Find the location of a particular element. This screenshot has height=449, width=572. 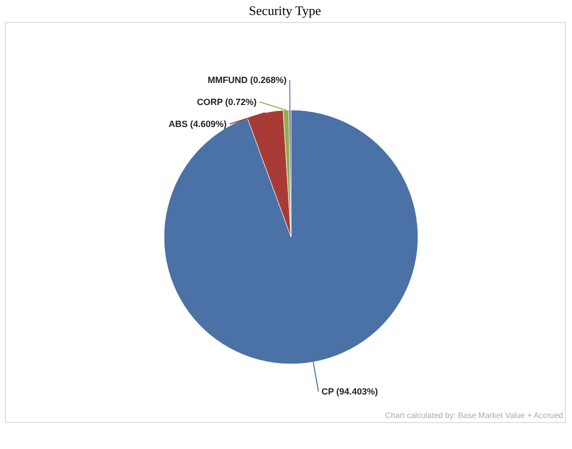

slice-label: CP (94.403%) is located at coordinates (349, 391).